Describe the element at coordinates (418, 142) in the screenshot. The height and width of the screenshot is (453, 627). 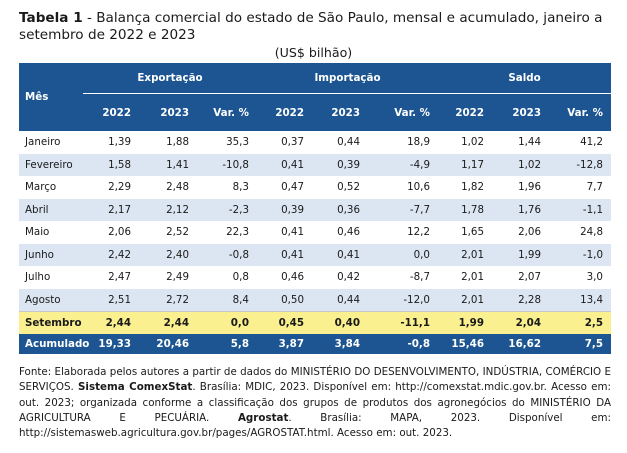
I see `value-cell: 18,9` at that location.